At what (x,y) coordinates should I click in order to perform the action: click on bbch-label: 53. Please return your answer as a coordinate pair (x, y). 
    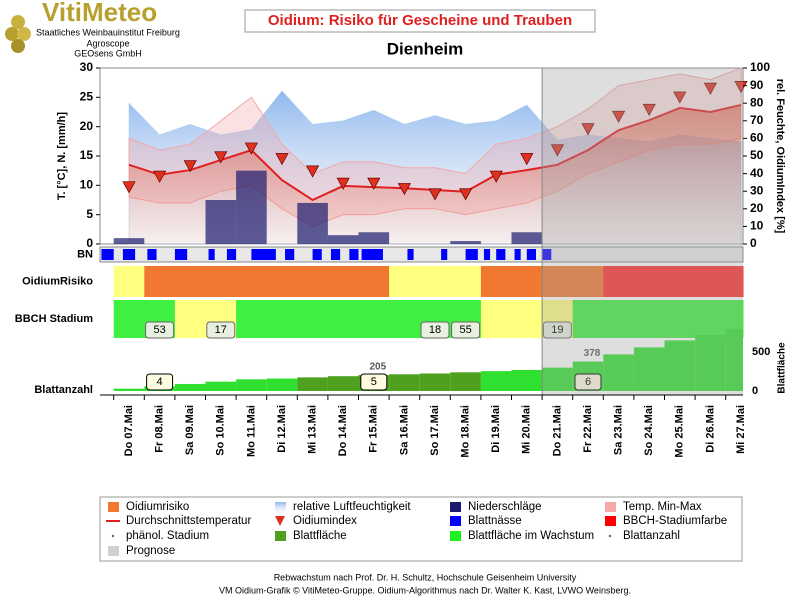
    Looking at the image, I should click on (159, 330).